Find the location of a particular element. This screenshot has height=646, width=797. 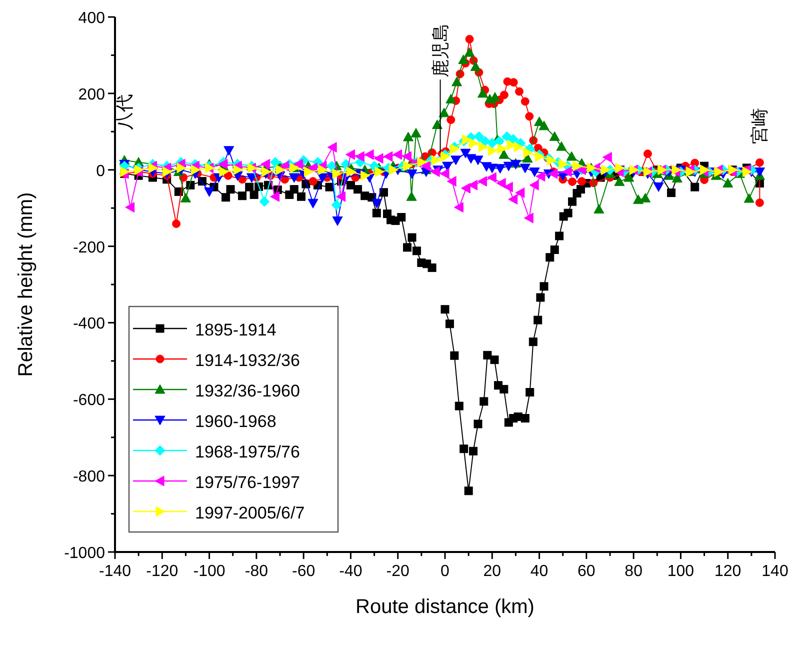

y-tick-label: -800 is located at coordinates (89, 477).